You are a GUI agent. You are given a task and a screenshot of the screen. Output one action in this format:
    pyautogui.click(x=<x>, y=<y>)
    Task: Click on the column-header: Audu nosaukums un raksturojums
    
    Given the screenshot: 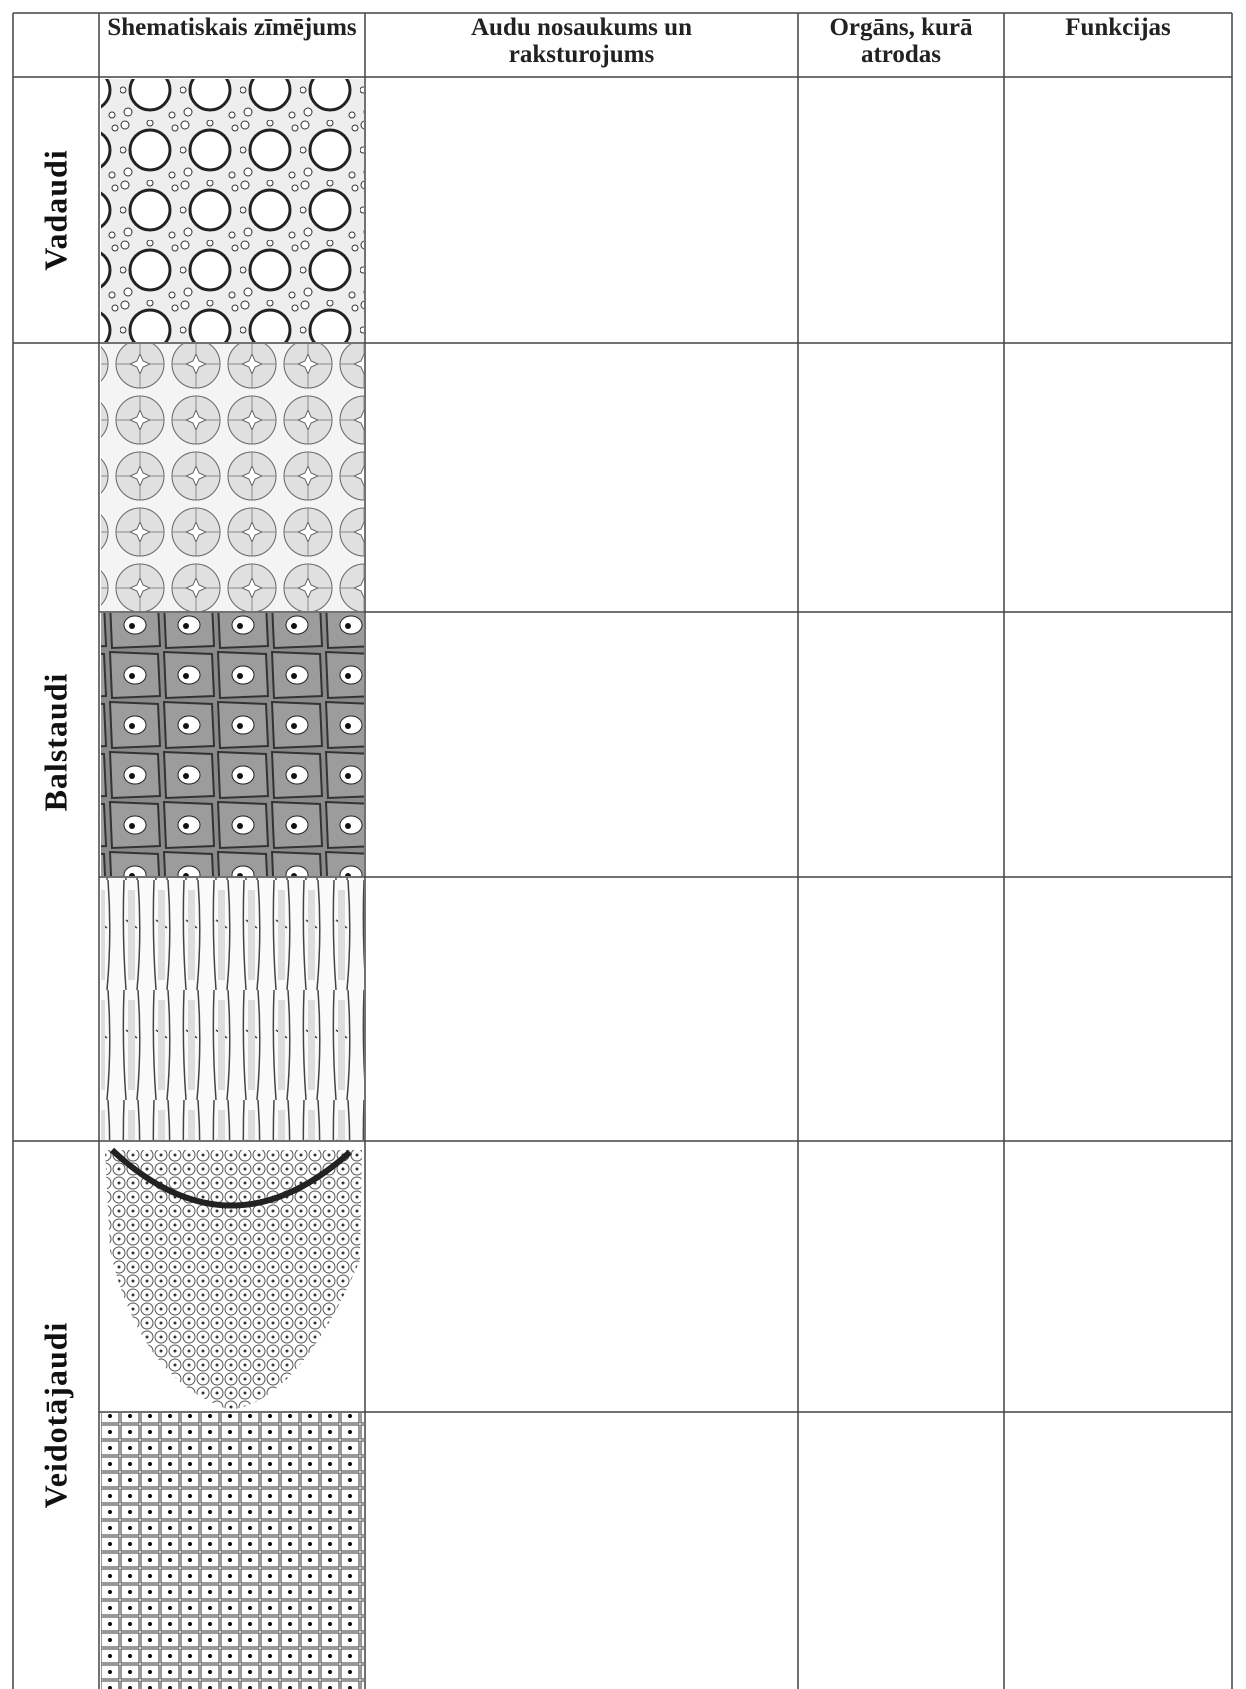 What is the action you would take?
    pyautogui.click(x=581, y=41)
    